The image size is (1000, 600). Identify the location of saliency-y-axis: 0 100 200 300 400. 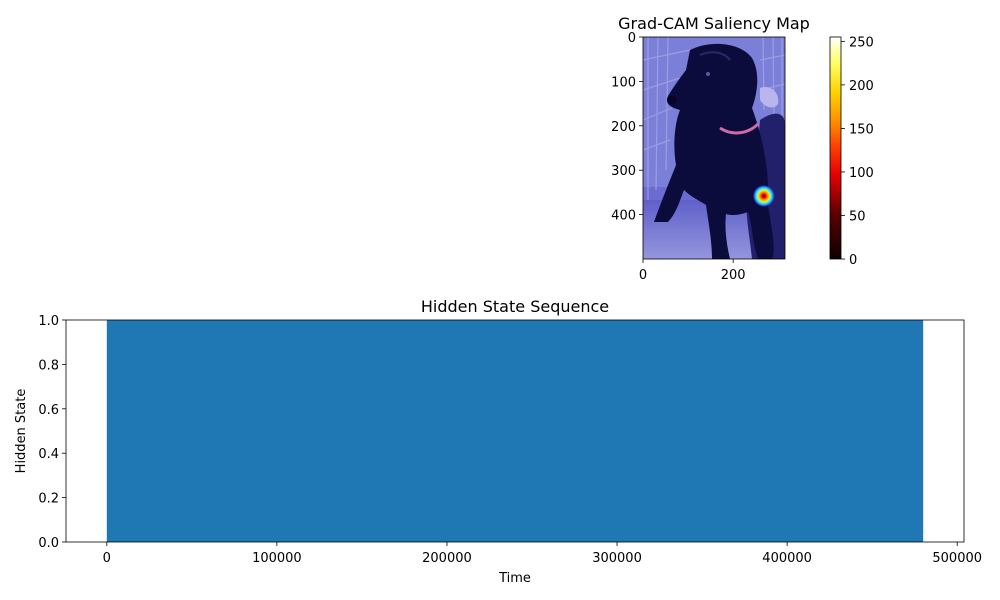
(627, 127).